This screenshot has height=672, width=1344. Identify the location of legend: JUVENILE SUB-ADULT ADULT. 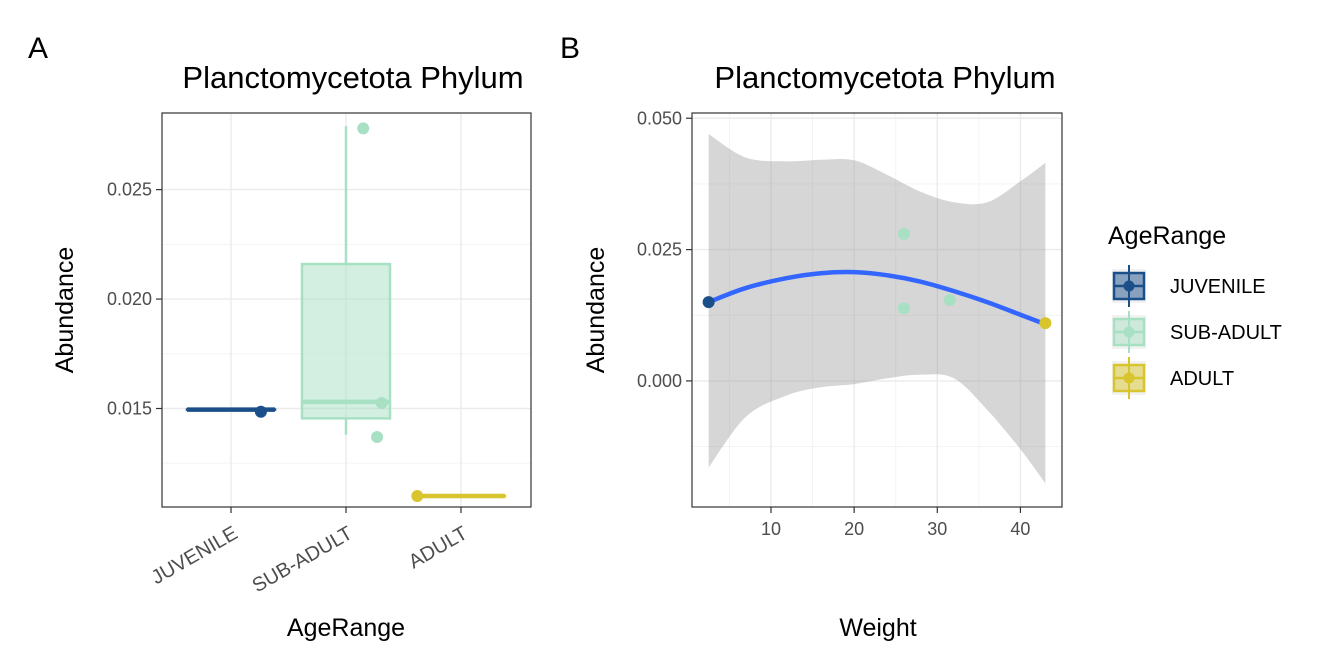
(1197, 332).